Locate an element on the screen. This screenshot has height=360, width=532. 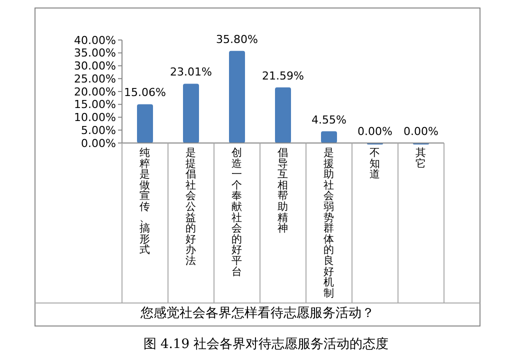
x-tick-label: 其它 is located at coordinates (421, 158).